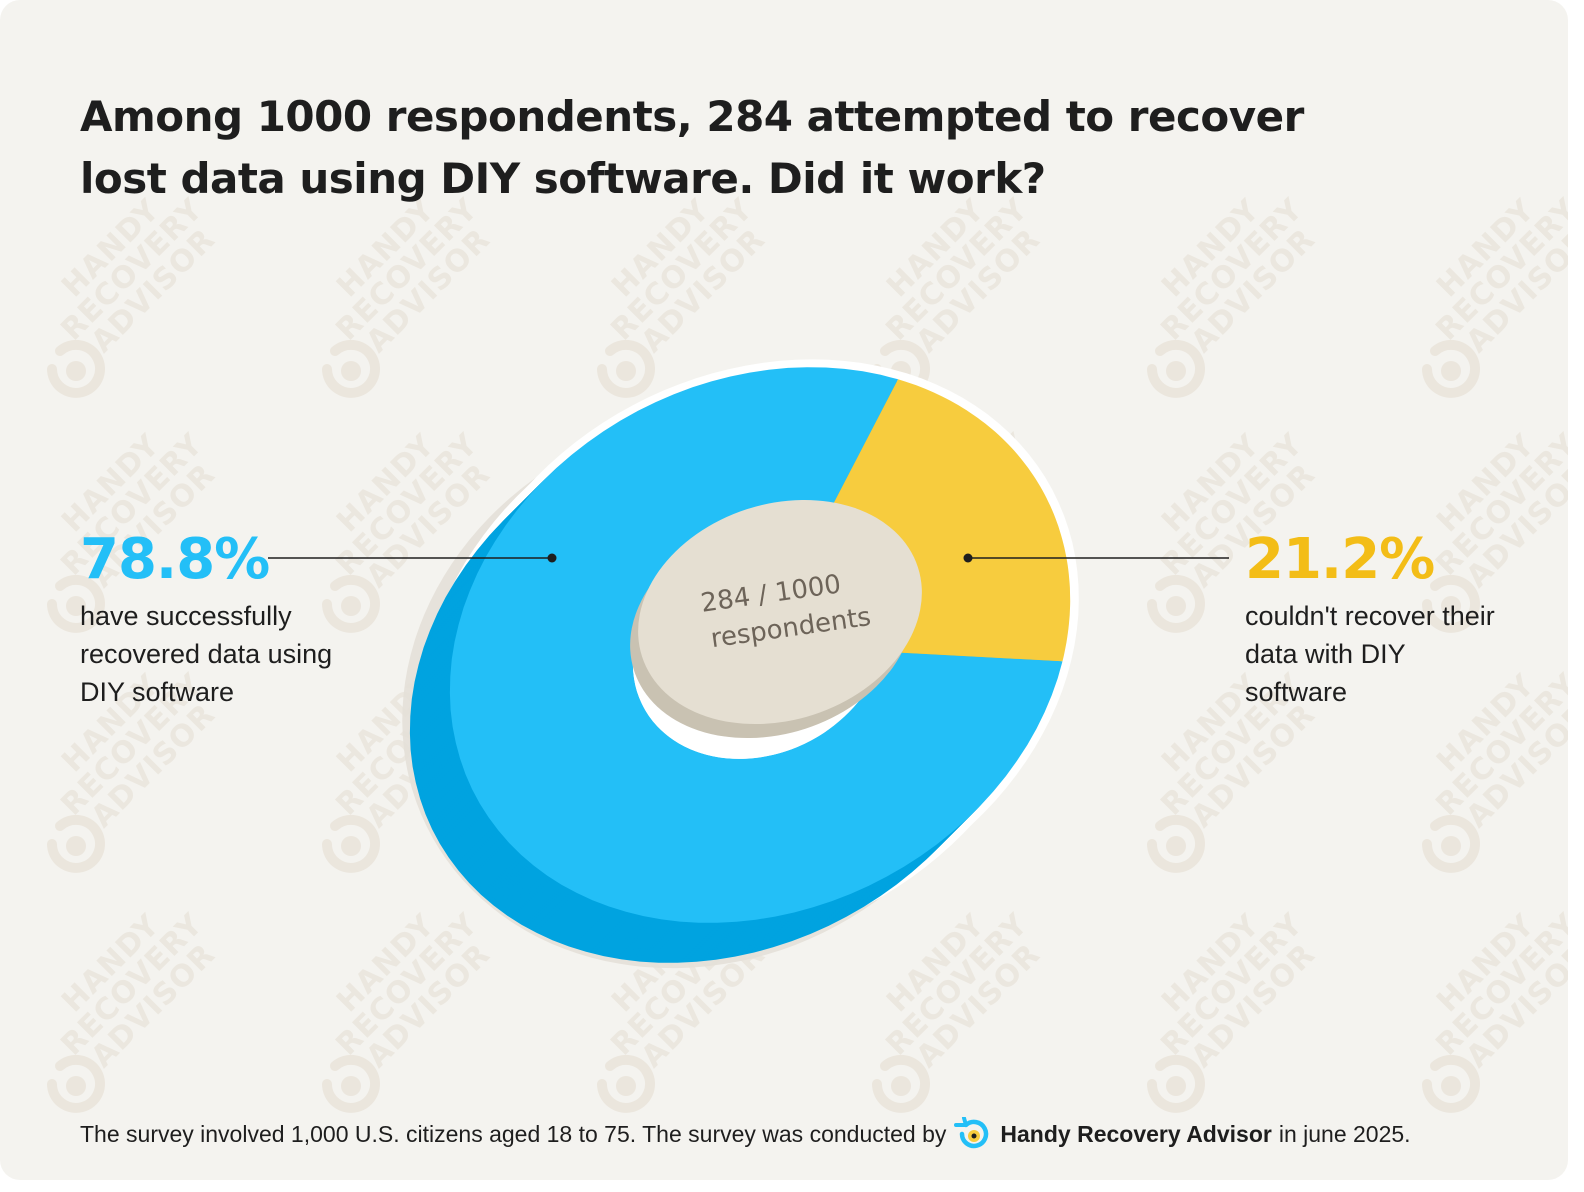 This screenshot has width=1584, height=1192. What do you see at coordinates (968, 558) in the screenshot?
I see `leader-dot-right` at bounding box center [968, 558].